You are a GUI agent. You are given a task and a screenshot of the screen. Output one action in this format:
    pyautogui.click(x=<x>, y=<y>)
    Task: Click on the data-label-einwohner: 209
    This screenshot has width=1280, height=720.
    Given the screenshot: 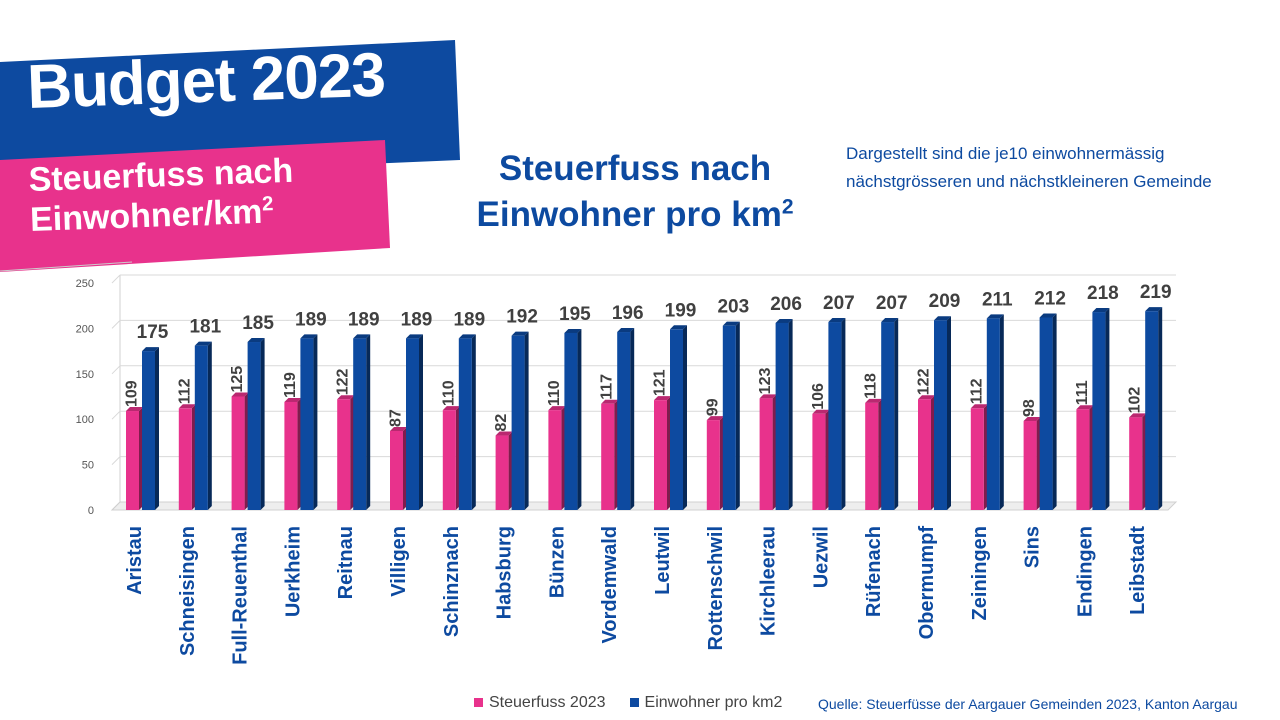 What is the action you would take?
    pyautogui.click(x=945, y=301)
    